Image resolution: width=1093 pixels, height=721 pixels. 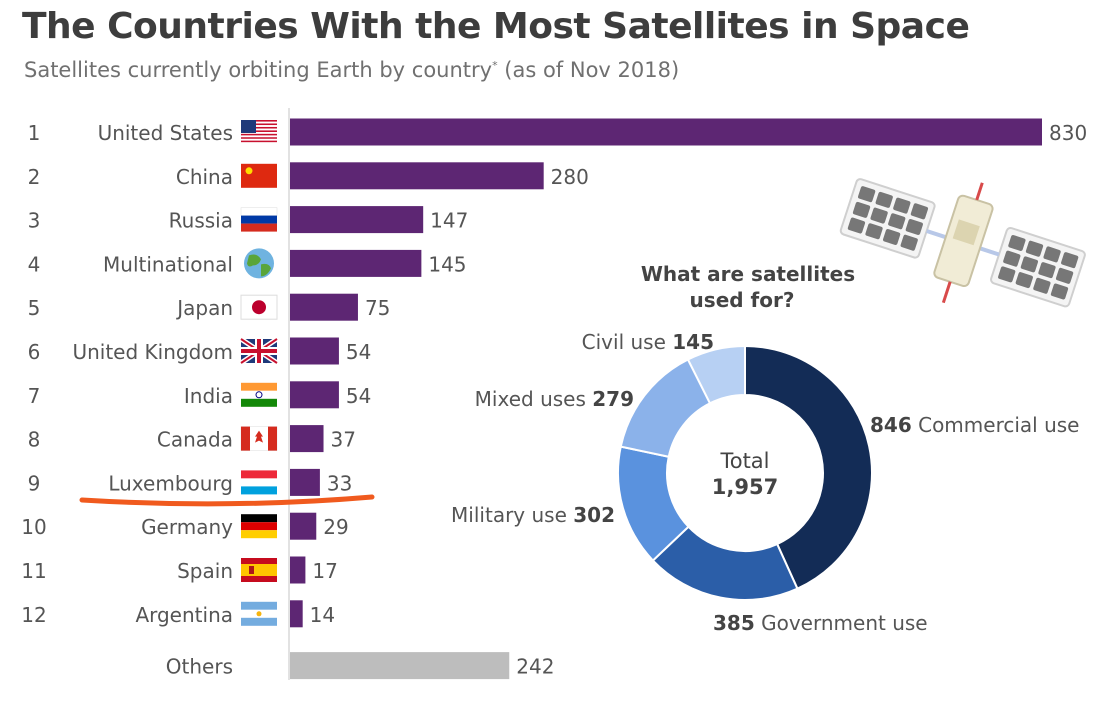 What do you see at coordinates (184, 615) in the screenshot?
I see `bar-category-label: Argentina` at bounding box center [184, 615].